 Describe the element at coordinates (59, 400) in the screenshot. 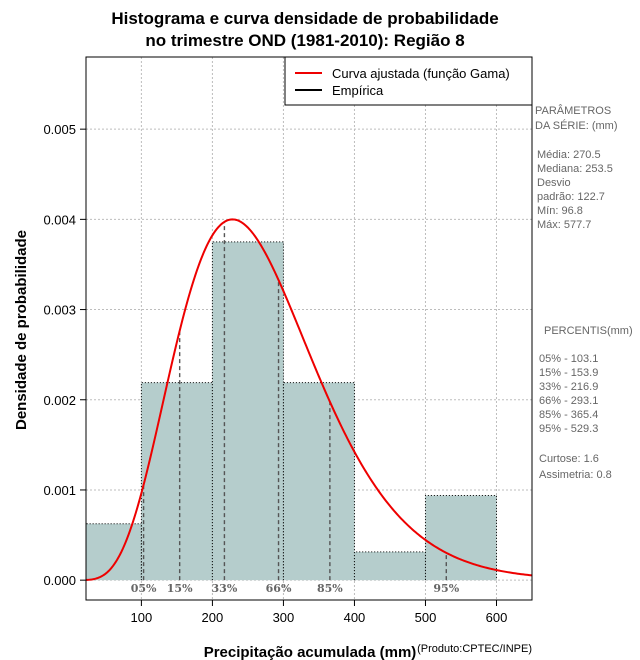

I see `y-tick-label: 0.002` at that location.